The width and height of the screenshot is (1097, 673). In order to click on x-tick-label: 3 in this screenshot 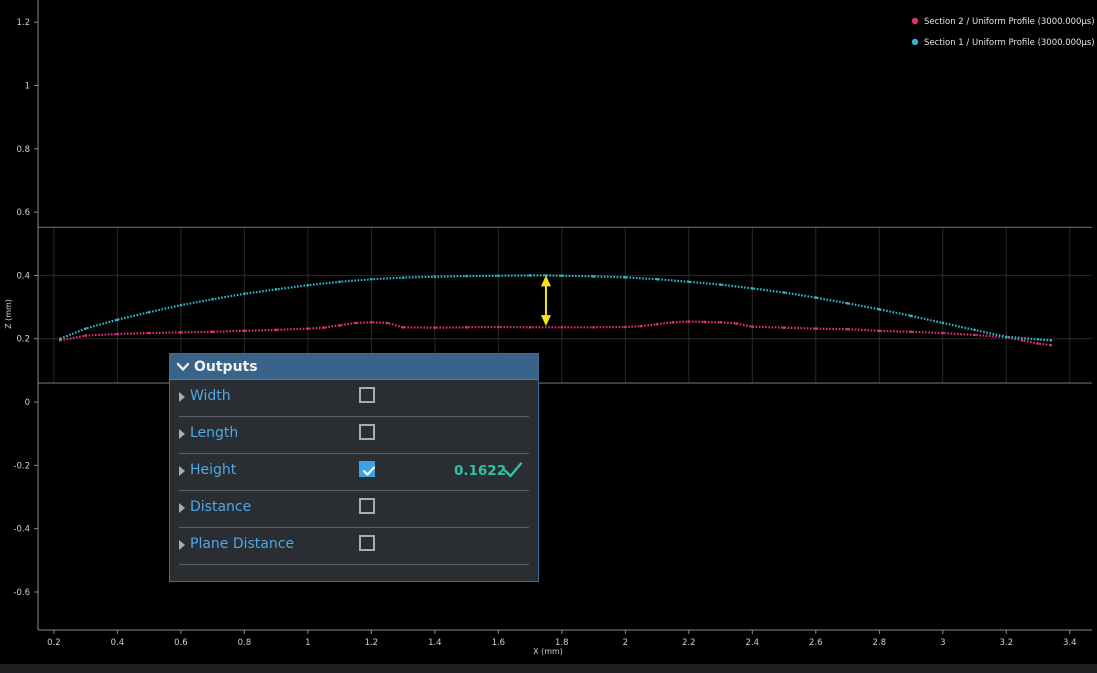, I will do `click(942, 643)`.